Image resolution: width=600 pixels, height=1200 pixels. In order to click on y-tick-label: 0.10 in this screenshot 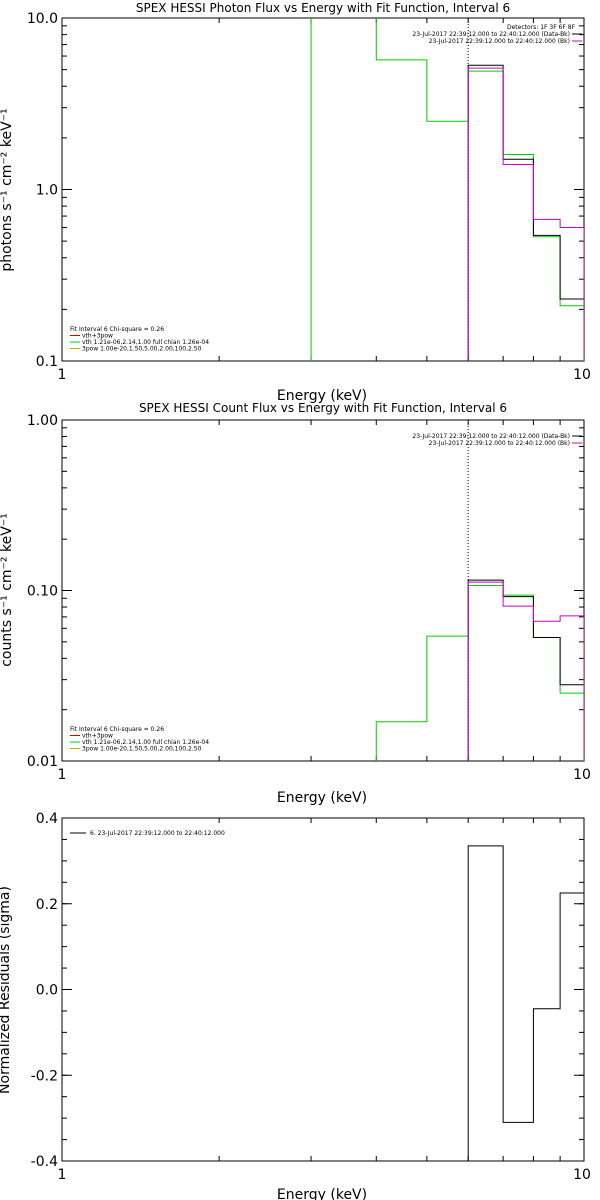, I will do `click(42, 592)`.